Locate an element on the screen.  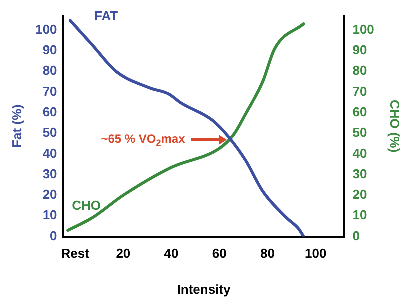
y-tick-label: 80 is located at coordinates (50, 70).